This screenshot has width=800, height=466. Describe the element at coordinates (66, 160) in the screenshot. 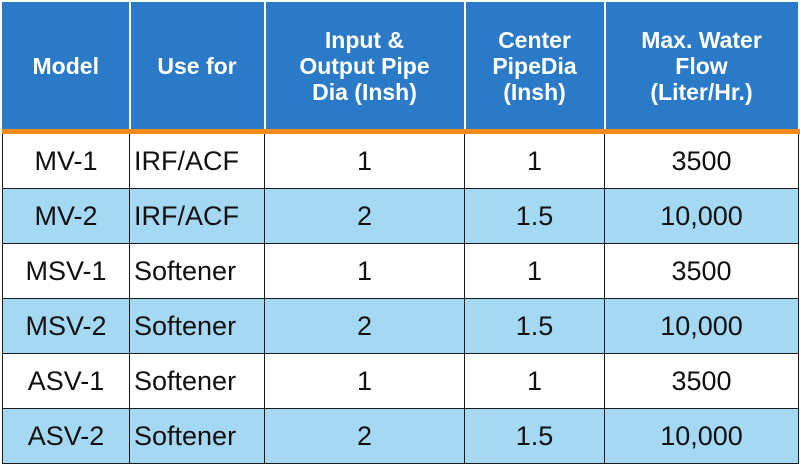

I see `cell-model: MV-1` at that location.